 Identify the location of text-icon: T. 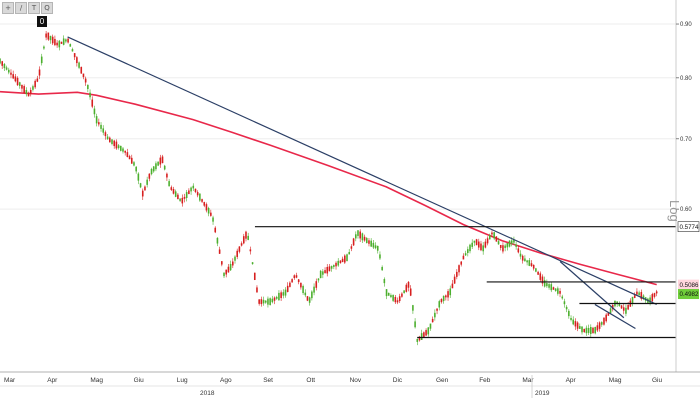
(34, 8).